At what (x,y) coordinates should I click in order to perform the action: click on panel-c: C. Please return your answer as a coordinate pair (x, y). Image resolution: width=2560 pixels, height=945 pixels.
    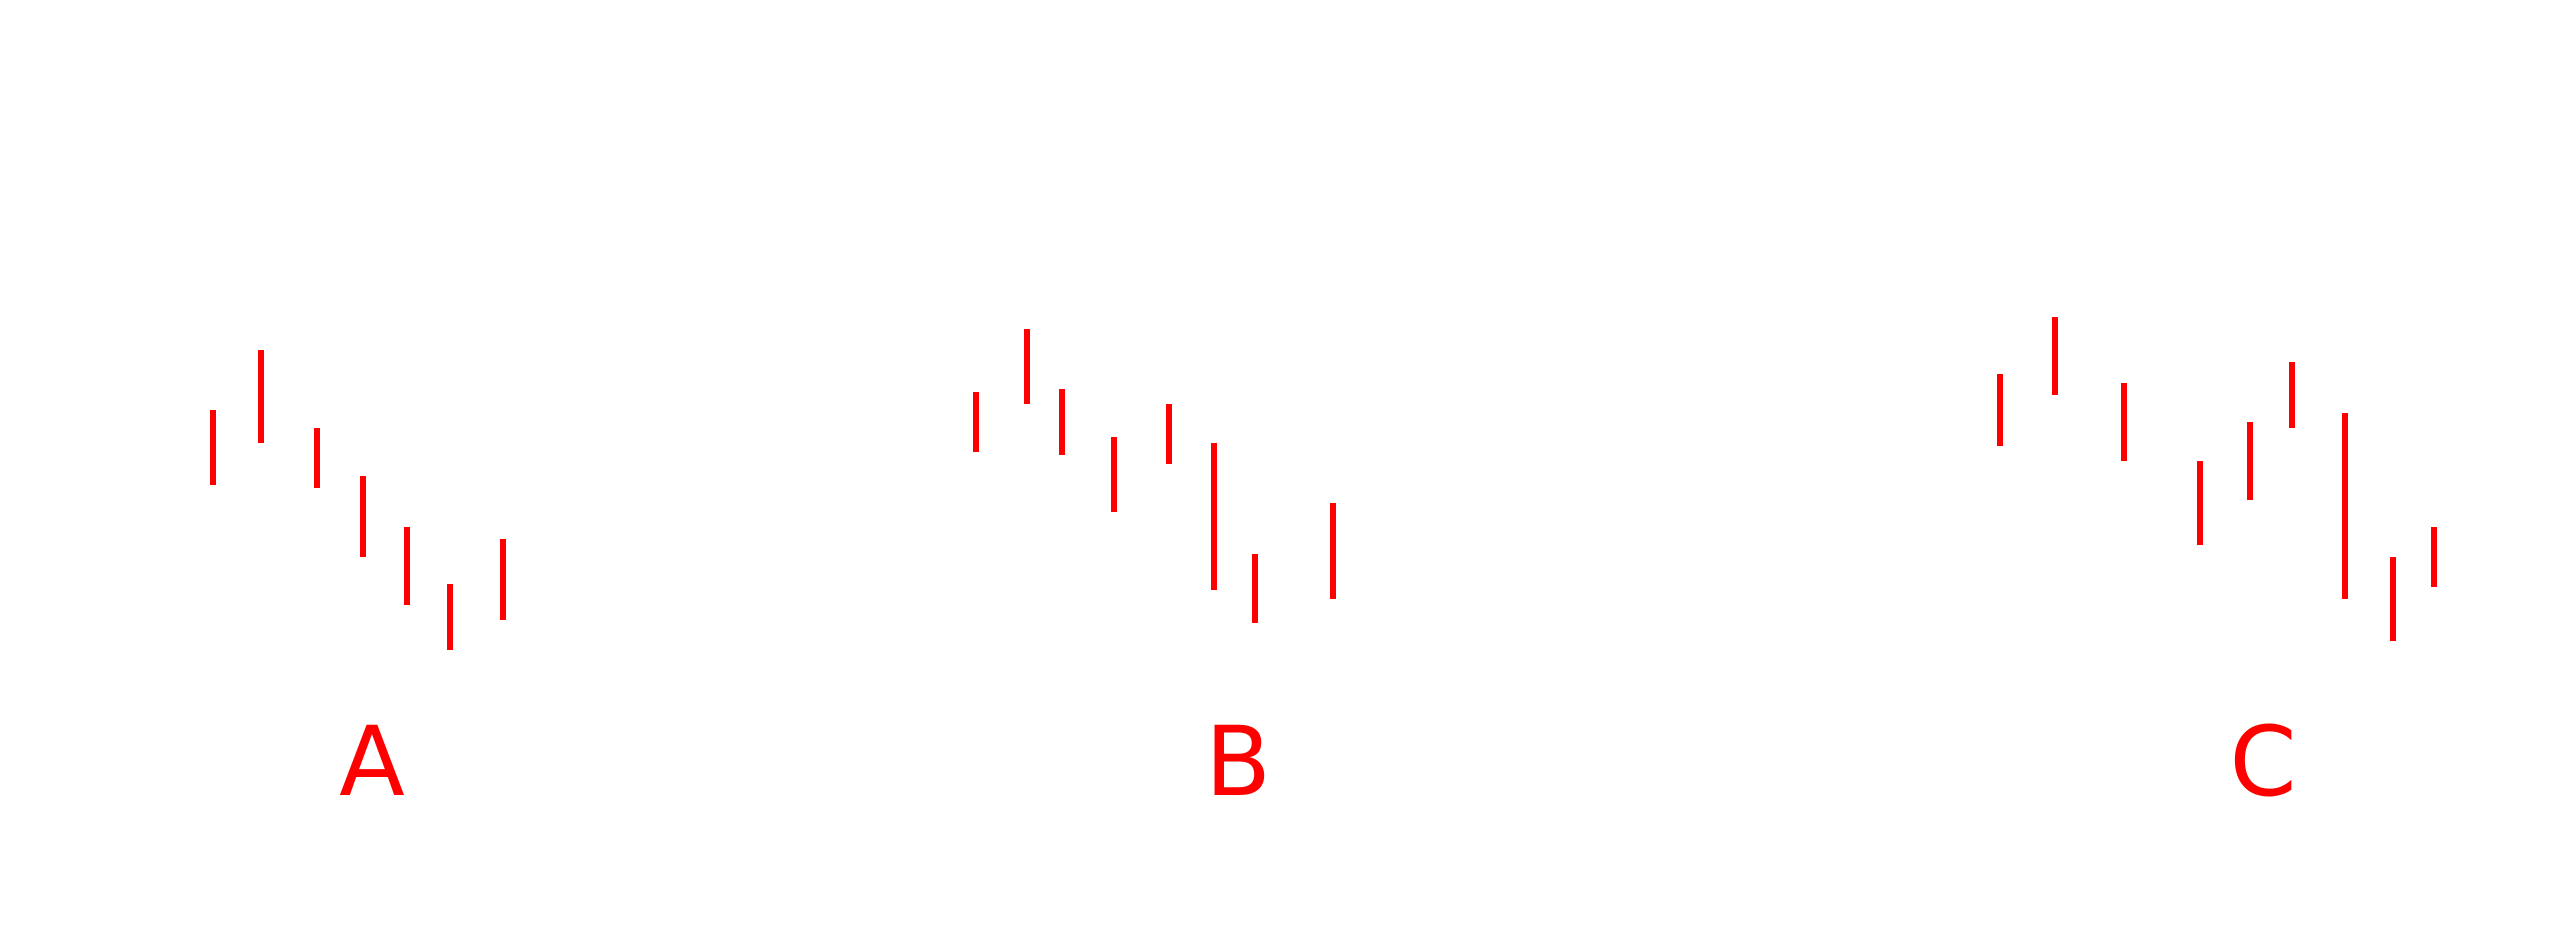
    Looking at the image, I should click on (2217, 567).